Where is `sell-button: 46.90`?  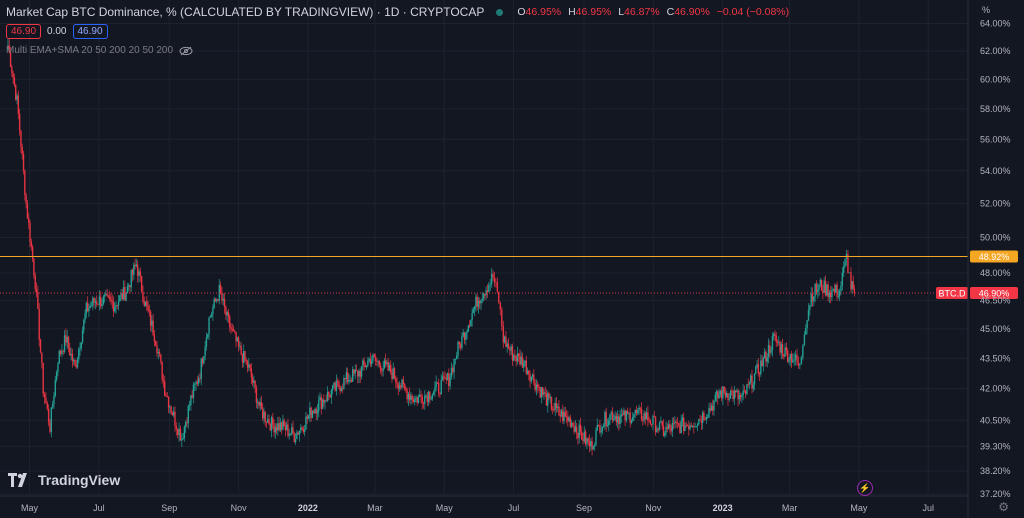
sell-button: 46.90 is located at coordinates (24, 31).